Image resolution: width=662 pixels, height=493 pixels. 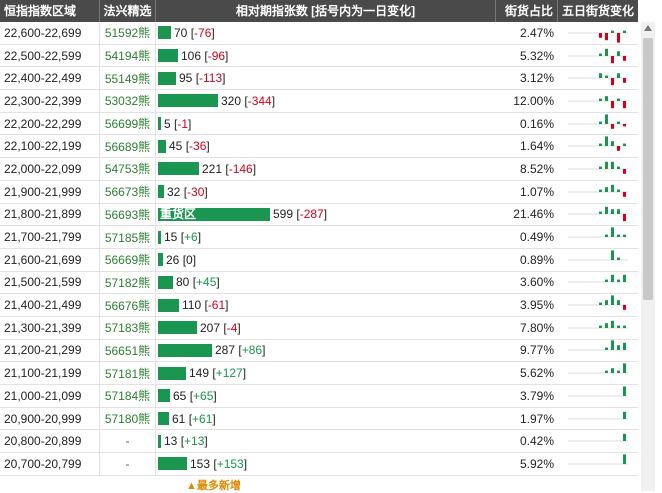 What do you see at coordinates (319, 56) in the screenshot?
I see `table-row: 22,500-22,599 54194熊 106 [-96] 5.32%` at bounding box center [319, 56].